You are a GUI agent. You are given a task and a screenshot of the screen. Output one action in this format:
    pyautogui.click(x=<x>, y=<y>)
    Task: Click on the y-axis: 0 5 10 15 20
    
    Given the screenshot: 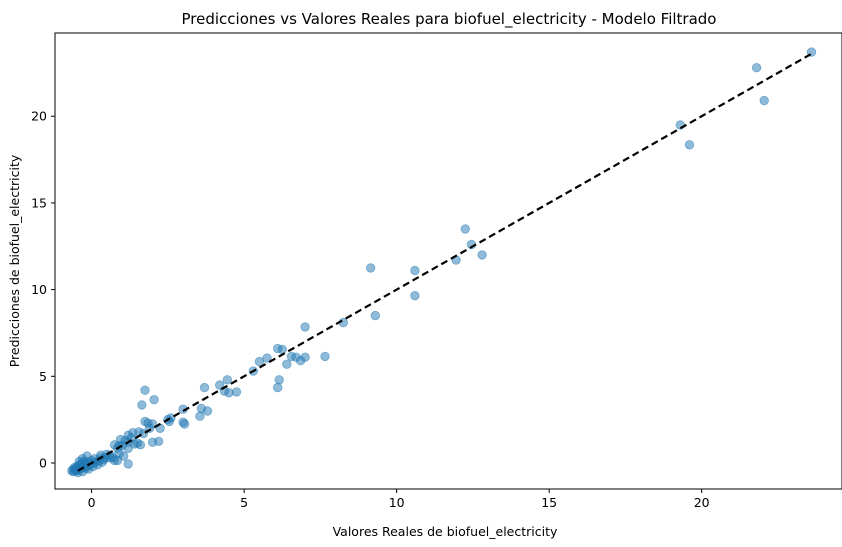 What is the action you would take?
    pyautogui.click(x=43, y=289)
    